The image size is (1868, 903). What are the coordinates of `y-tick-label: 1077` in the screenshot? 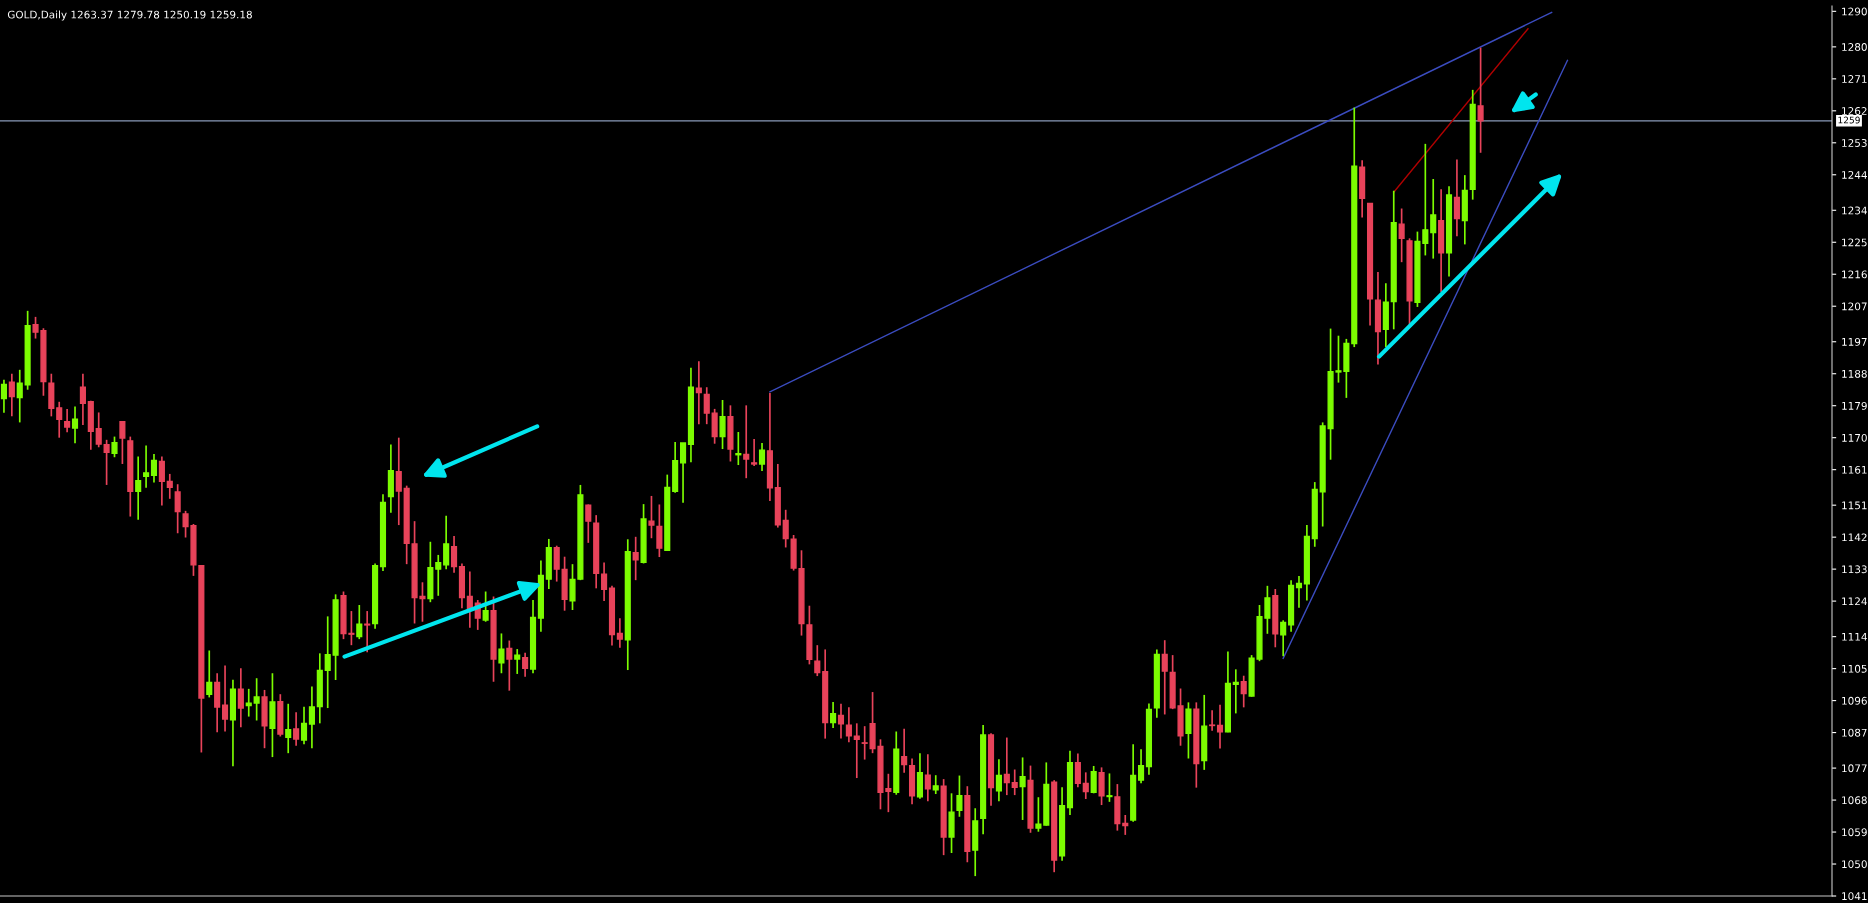 It's located at (1854, 768).